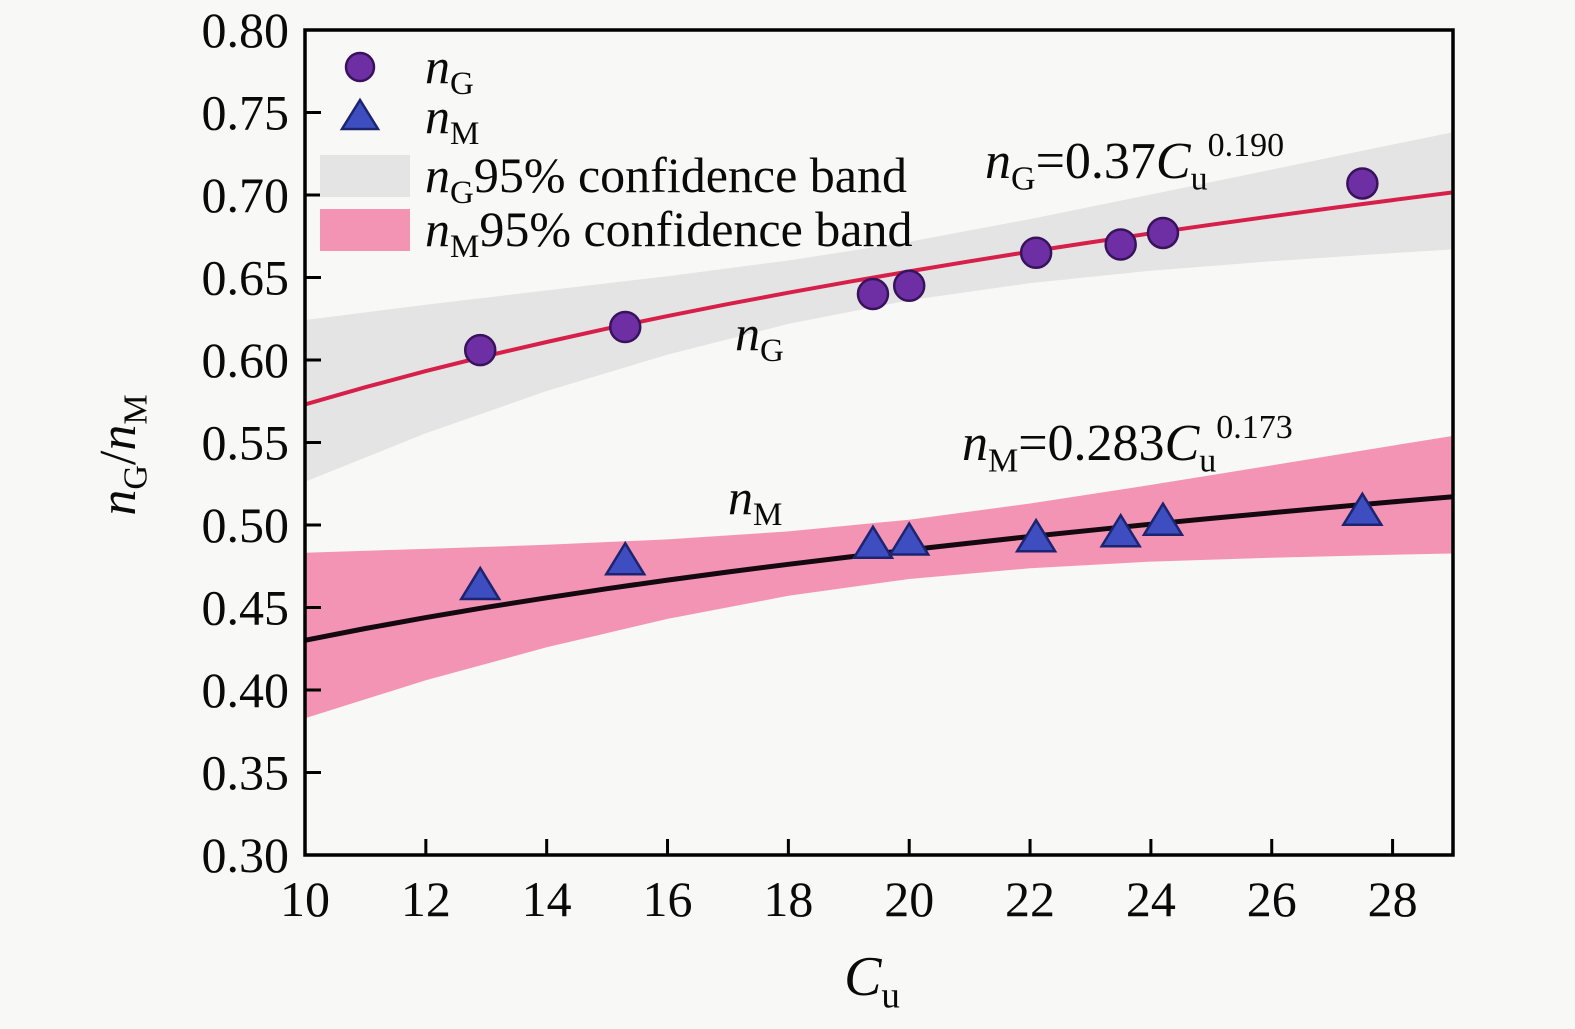 This screenshot has width=1575, height=1029. I want to click on y-tick-label: 0.55, so click(246, 443).